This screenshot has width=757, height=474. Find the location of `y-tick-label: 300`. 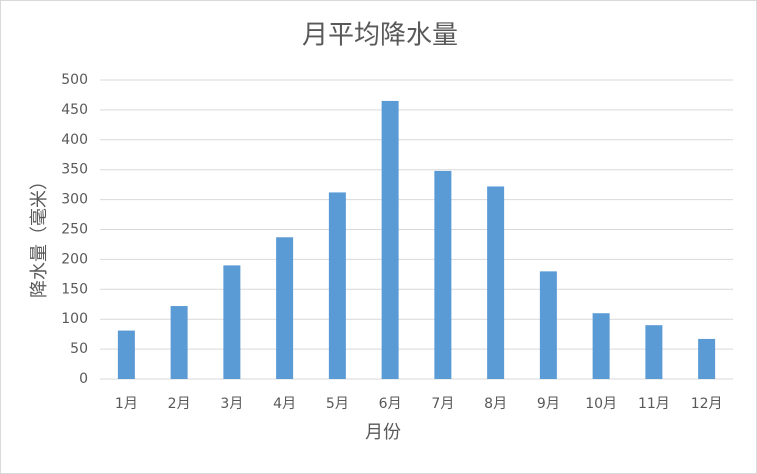

y-tick-label: 300 is located at coordinates (74, 200).